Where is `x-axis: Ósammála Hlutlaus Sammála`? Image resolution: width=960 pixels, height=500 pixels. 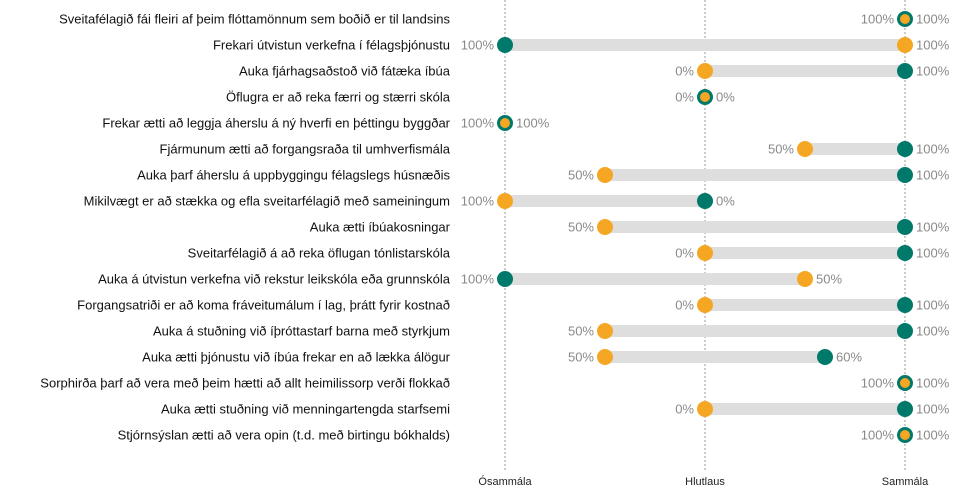 x-axis: Ósammála Hlutlaus Sammála is located at coordinates (703, 481).